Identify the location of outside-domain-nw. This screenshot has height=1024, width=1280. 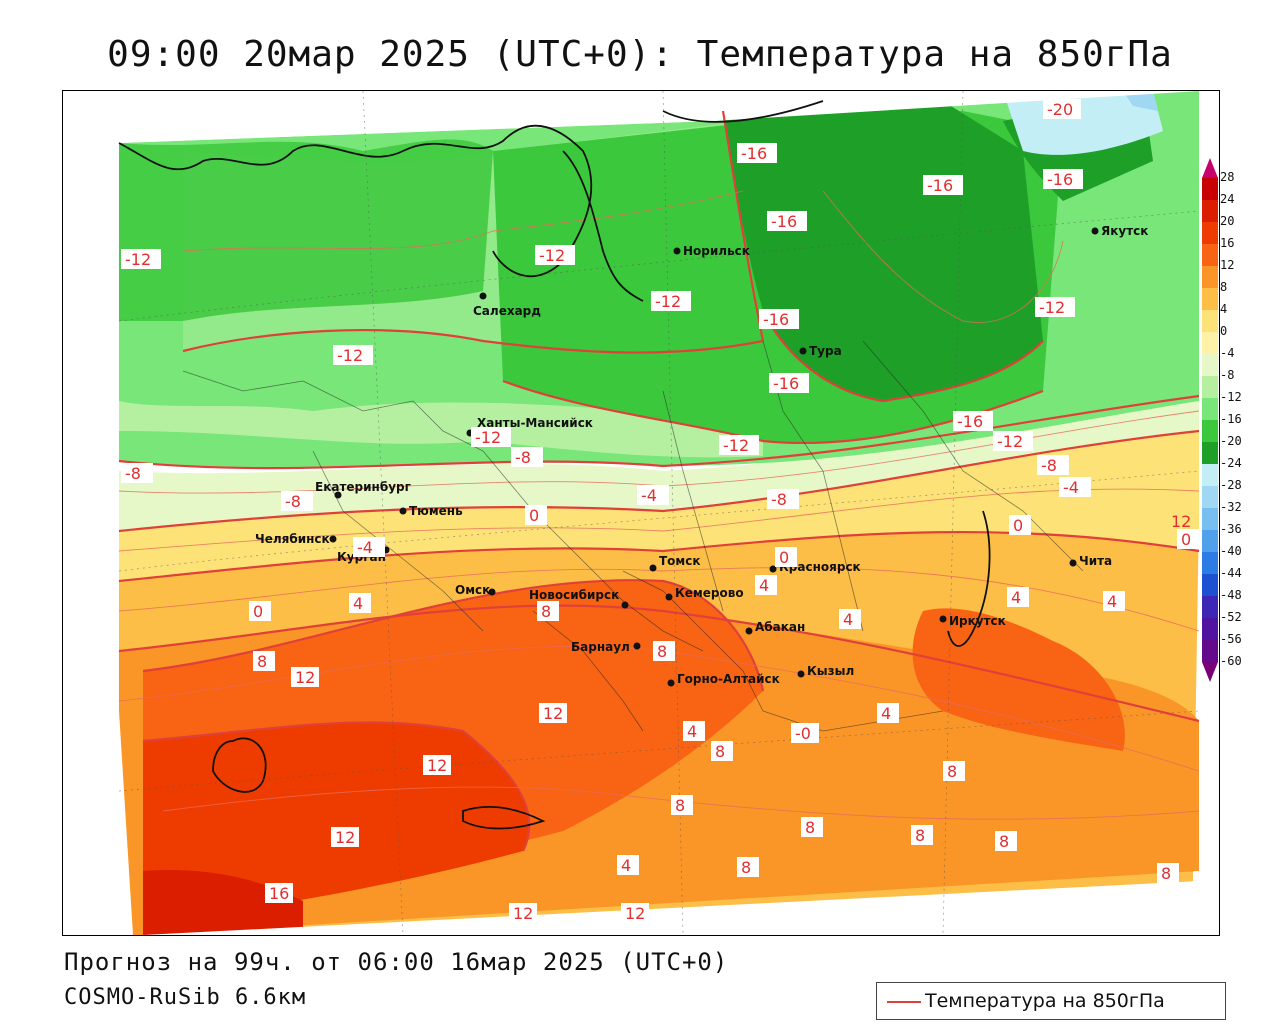
(631, 117).